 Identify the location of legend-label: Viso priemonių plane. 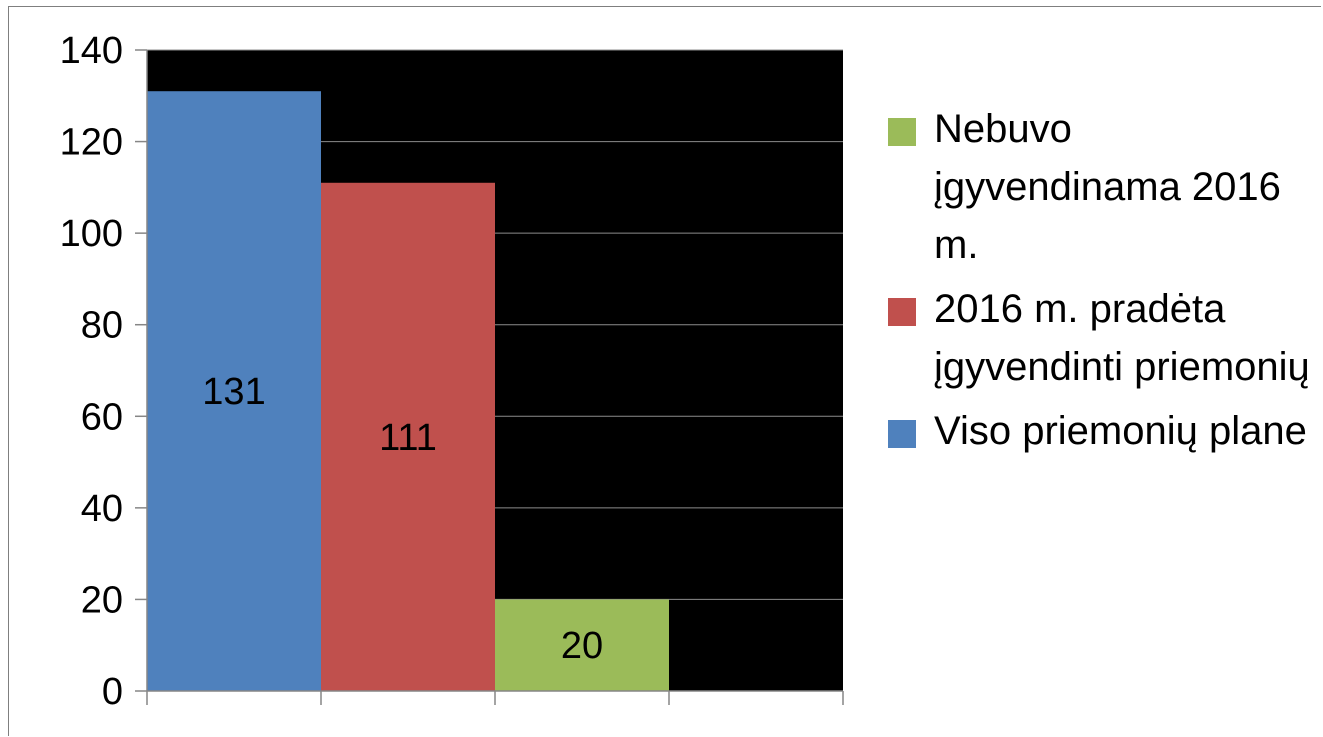
(1120, 431).